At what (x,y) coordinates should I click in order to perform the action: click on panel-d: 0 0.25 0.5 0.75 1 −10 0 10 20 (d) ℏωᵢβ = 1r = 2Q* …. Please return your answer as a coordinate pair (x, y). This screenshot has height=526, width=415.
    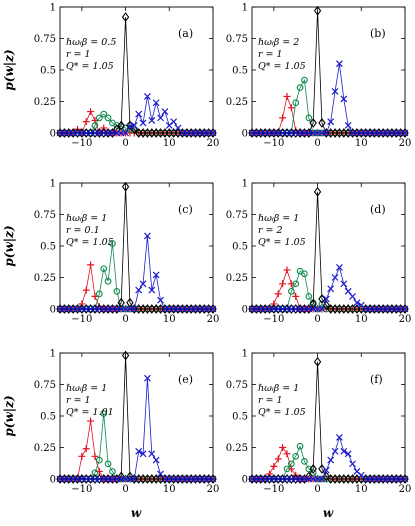
    Looking at the image, I should click on (319, 252).